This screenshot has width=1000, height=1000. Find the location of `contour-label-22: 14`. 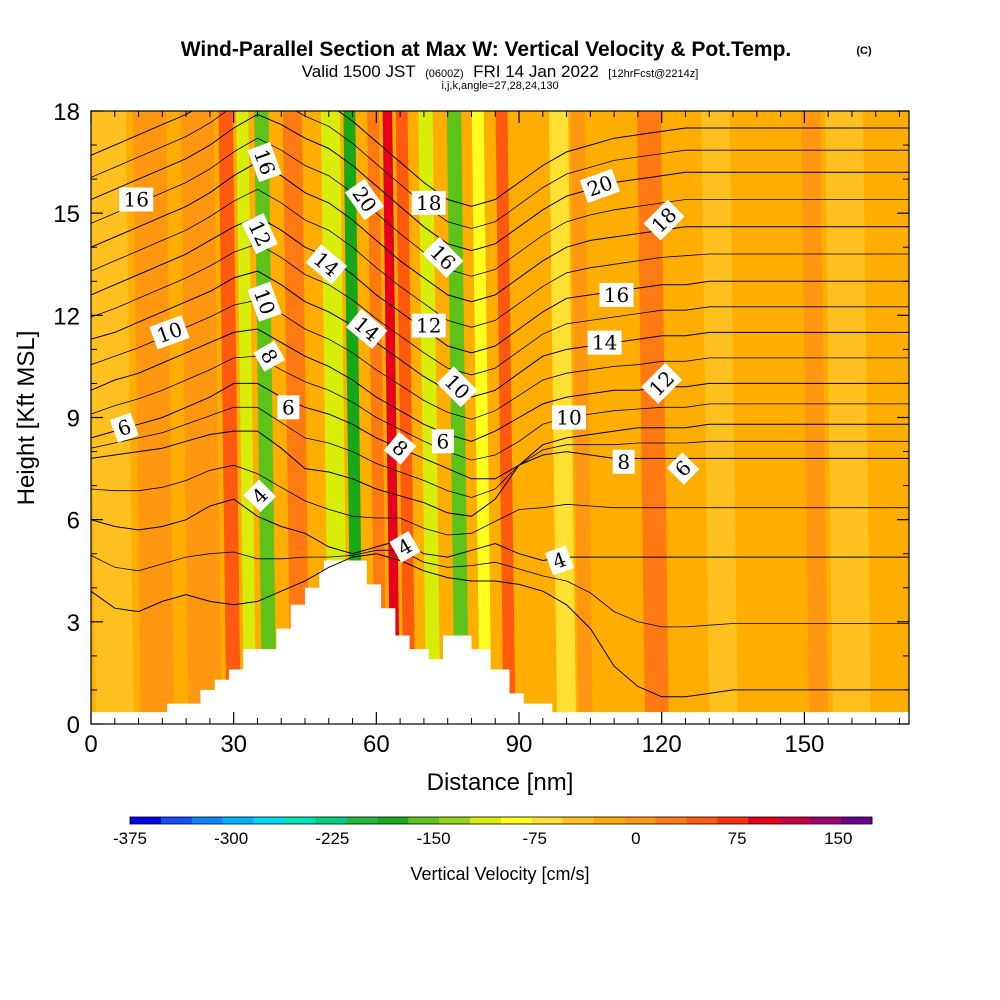

contour-label-22: 14 is located at coordinates (604, 342).